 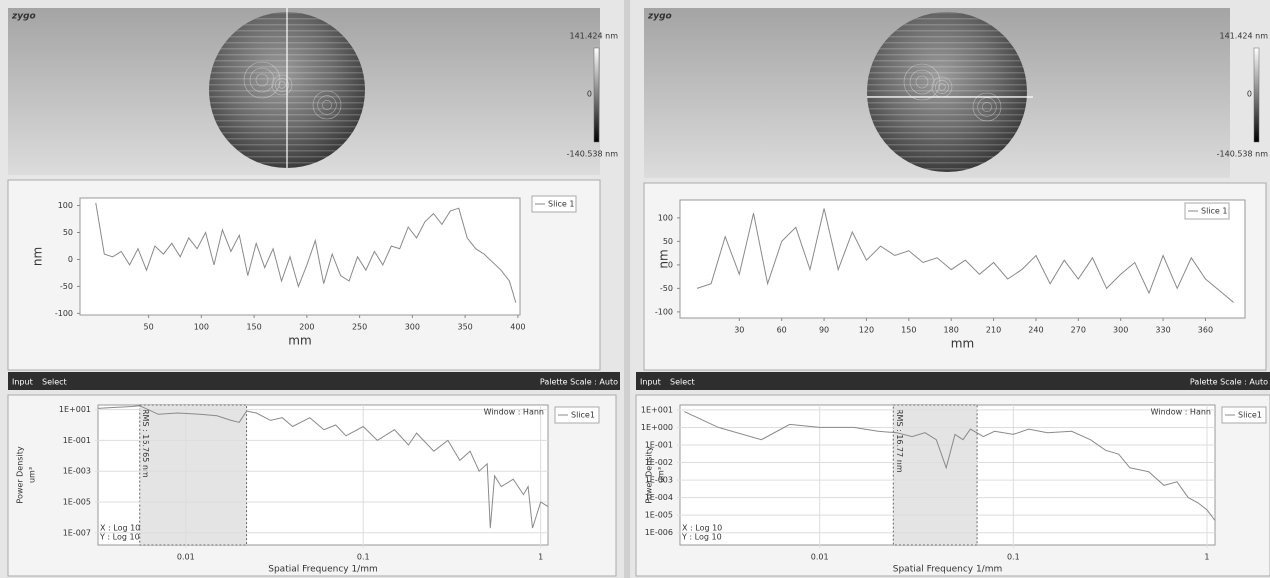 I want to click on surface-fringes, so click(x=947, y=92).